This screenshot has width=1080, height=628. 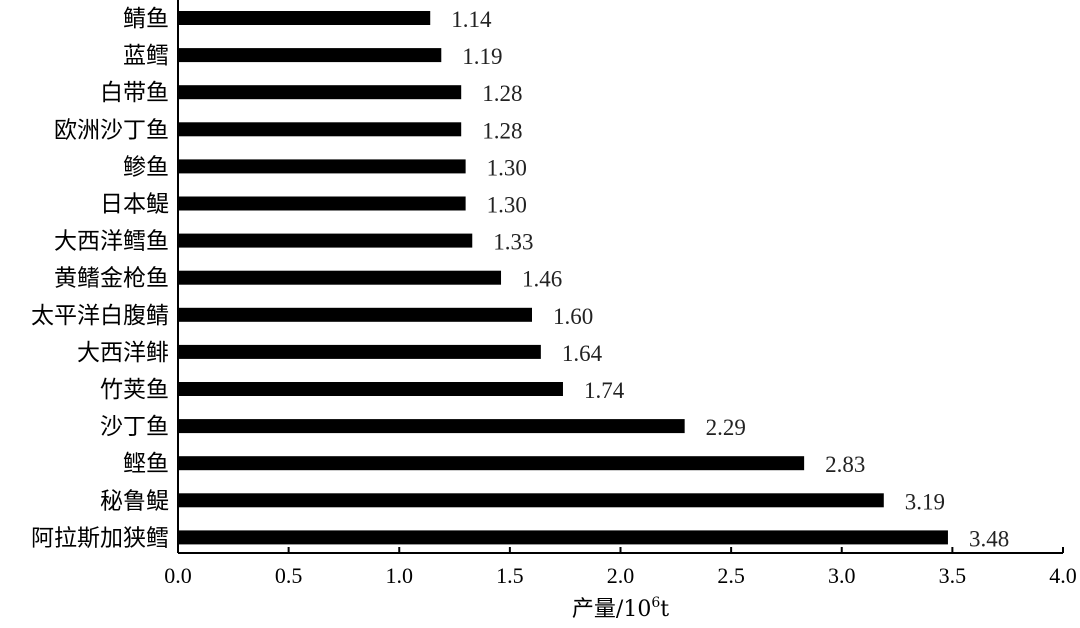 I want to click on x-axis-title: 产量/106t, so click(x=620, y=608).